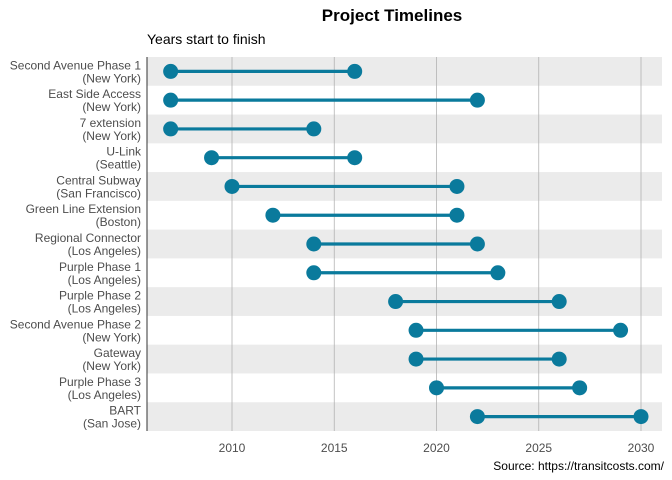 Image resolution: width=672 pixels, height=480 pixels. What do you see at coordinates (98, 193) in the screenshot?
I see `project-city-label: (San Francisco)` at bounding box center [98, 193].